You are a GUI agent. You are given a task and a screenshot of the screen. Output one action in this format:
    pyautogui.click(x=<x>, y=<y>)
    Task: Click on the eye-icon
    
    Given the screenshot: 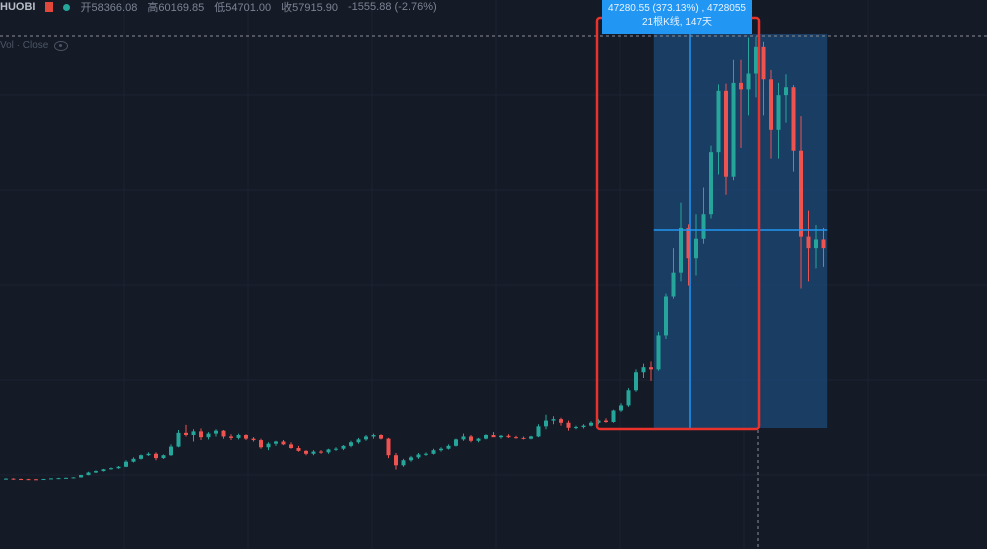 What is the action you would take?
    pyautogui.click(x=61, y=45)
    